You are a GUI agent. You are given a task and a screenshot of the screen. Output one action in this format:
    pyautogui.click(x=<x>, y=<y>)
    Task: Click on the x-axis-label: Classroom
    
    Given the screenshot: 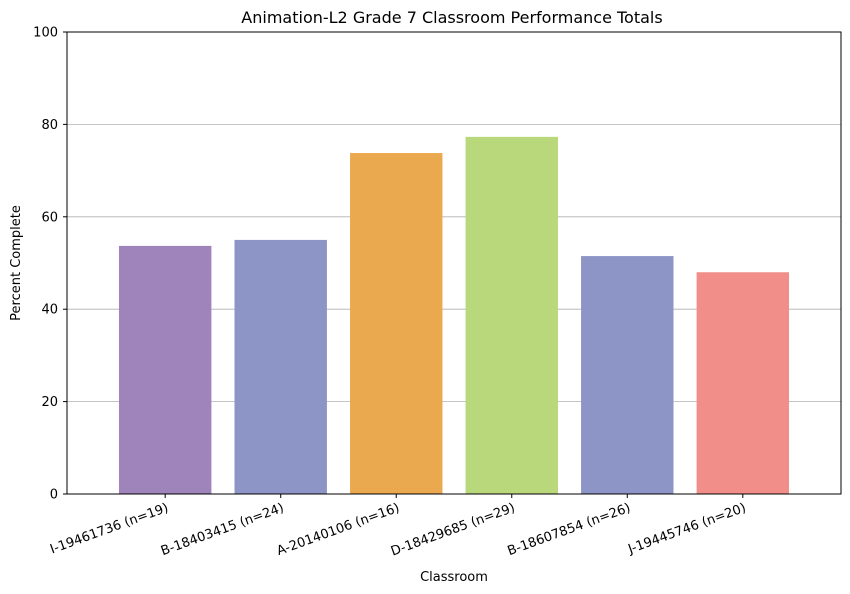 What is the action you would take?
    pyautogui.click(x=454, y=577)
    